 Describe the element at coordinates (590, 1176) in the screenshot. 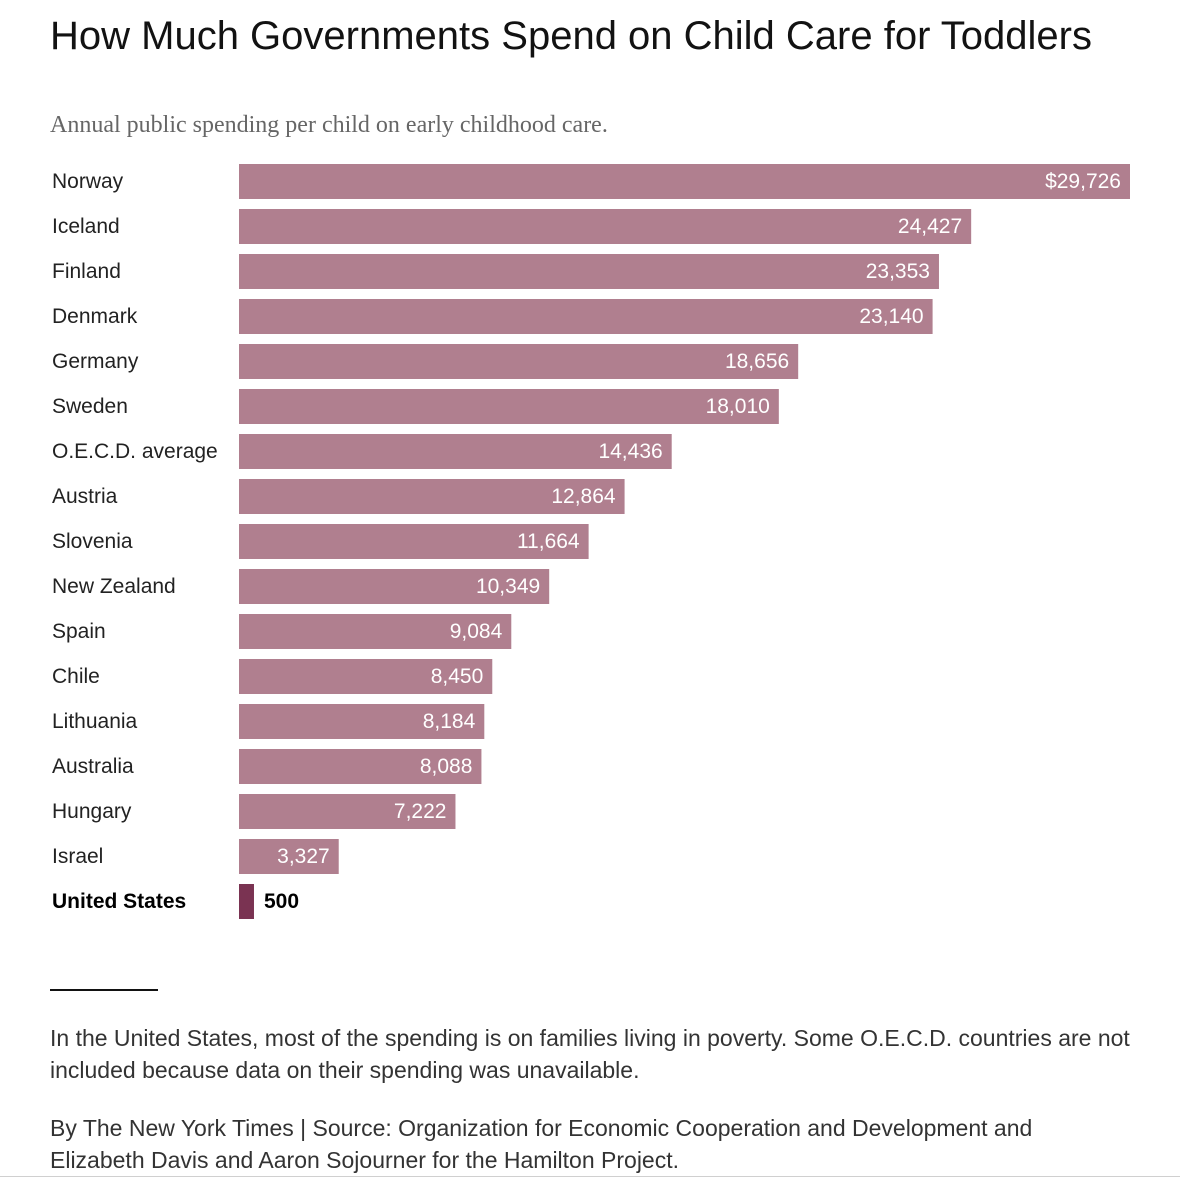

I see `bottom-border` at that location.